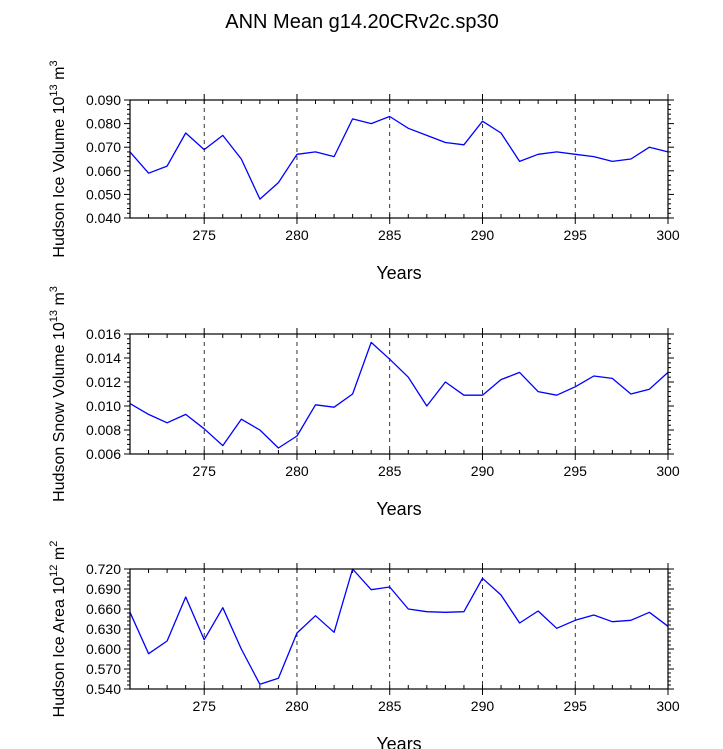 Image resolution: width=723 pixels, height=749 pixels. Describe the element at coordinates (103, 669) in the screenshot. I see `y-tick-label: 0.570` at that location.